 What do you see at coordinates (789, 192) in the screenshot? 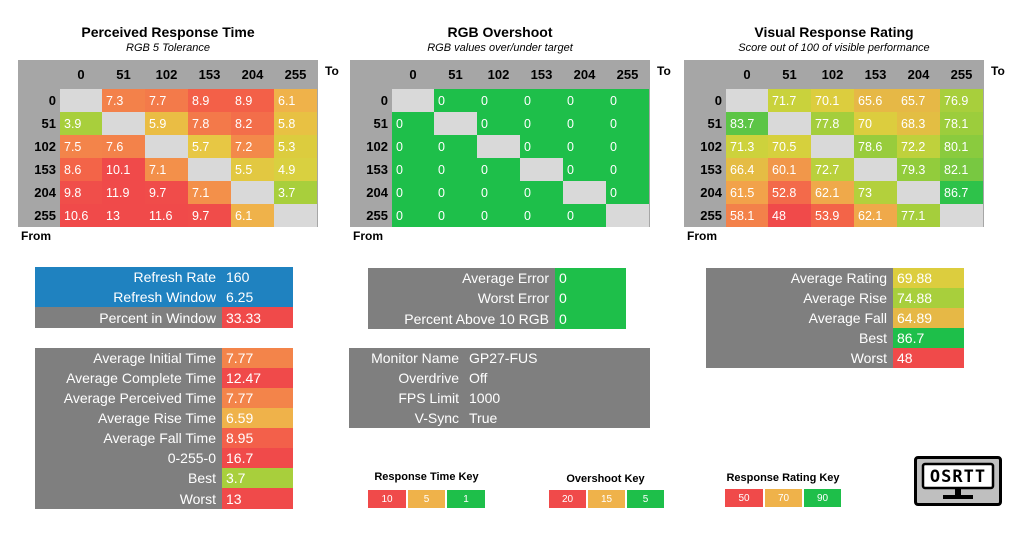
I see `matrix-cell: 52.8` at bounding box center [789, 192].